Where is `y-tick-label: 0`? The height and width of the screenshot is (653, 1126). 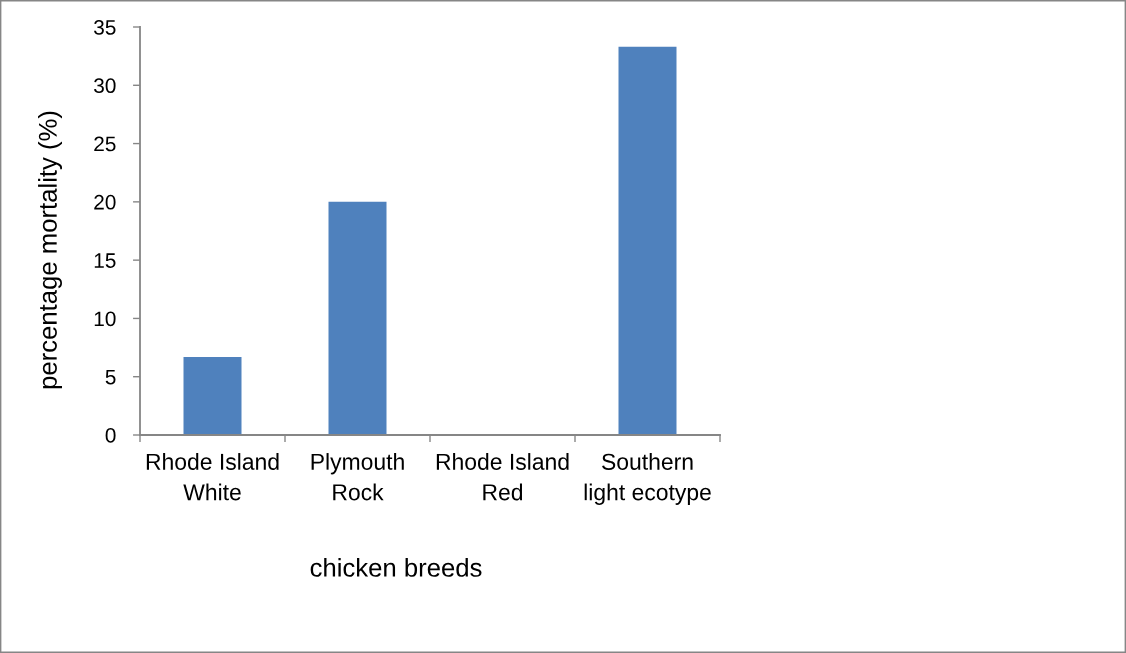
y-tick-label: 0 is located at coordinates (110, 435).